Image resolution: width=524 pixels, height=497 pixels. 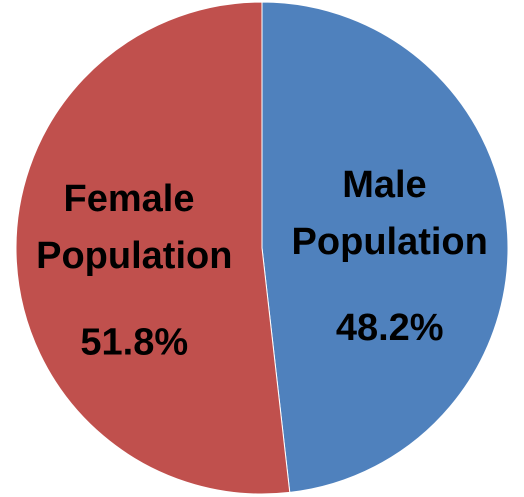 I want to click on slice-value-label: 51.8%, so click(x=134, y=342).